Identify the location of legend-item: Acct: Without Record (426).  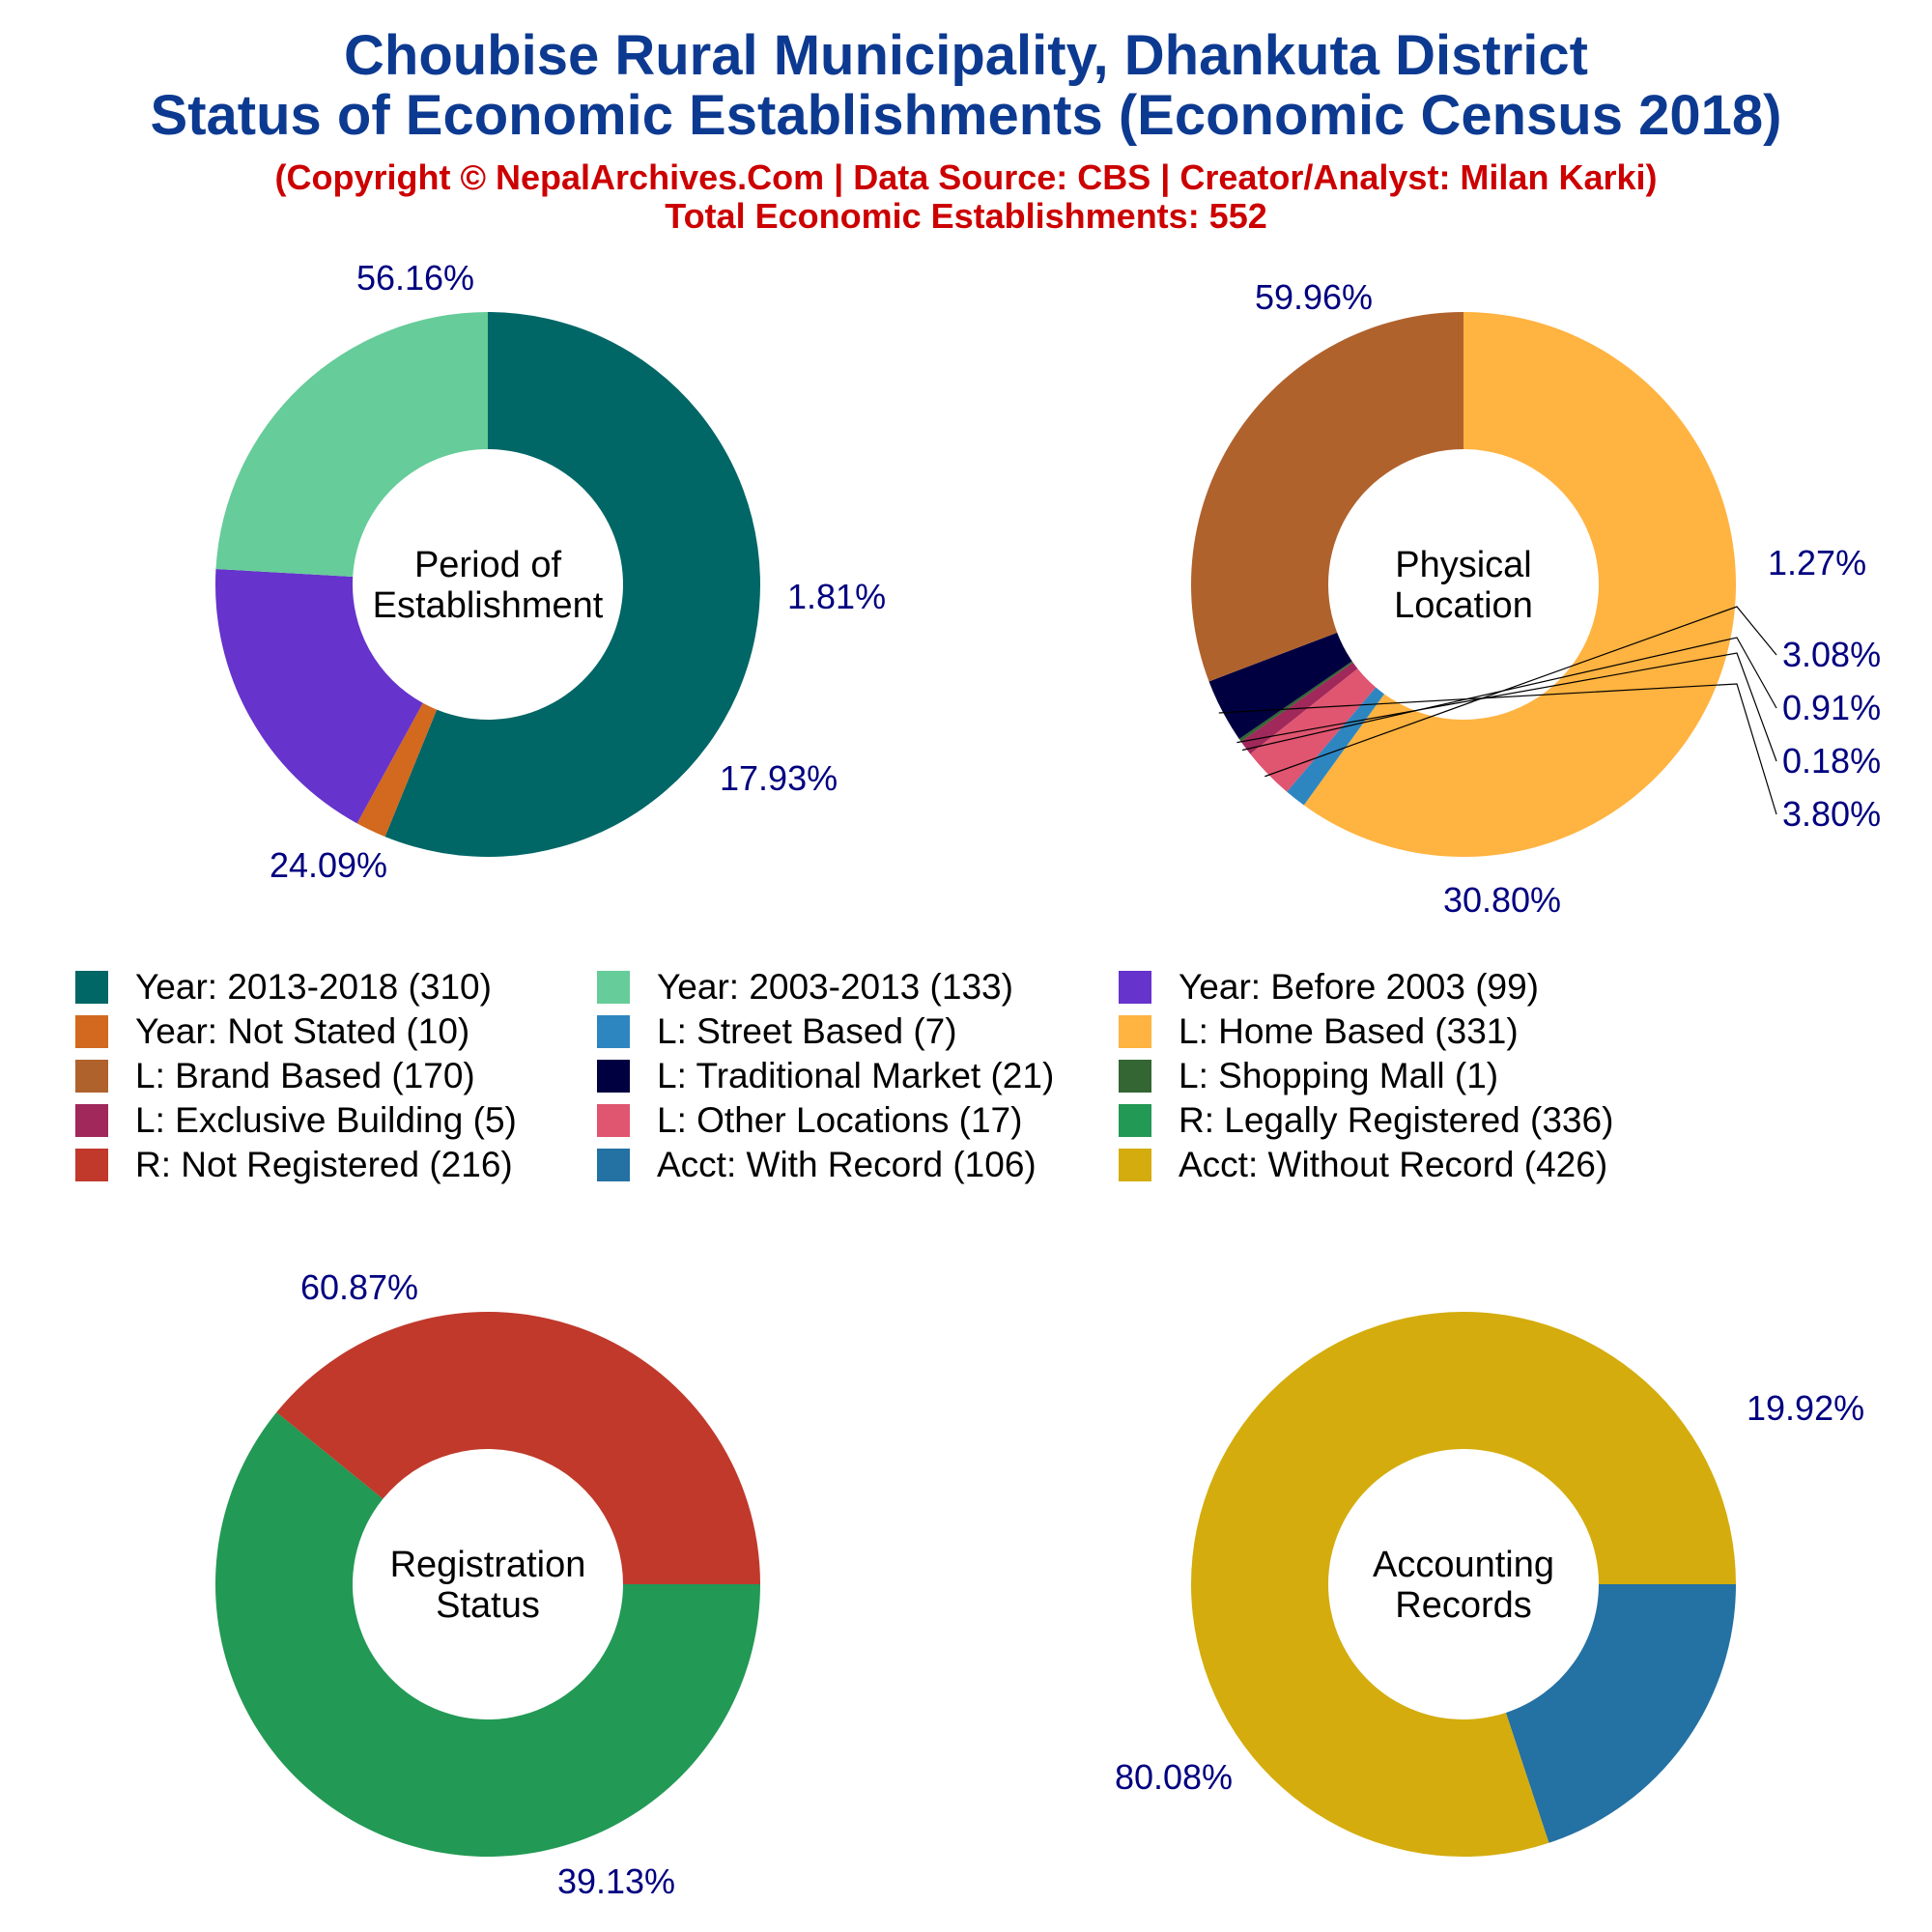
(1363, 1165).